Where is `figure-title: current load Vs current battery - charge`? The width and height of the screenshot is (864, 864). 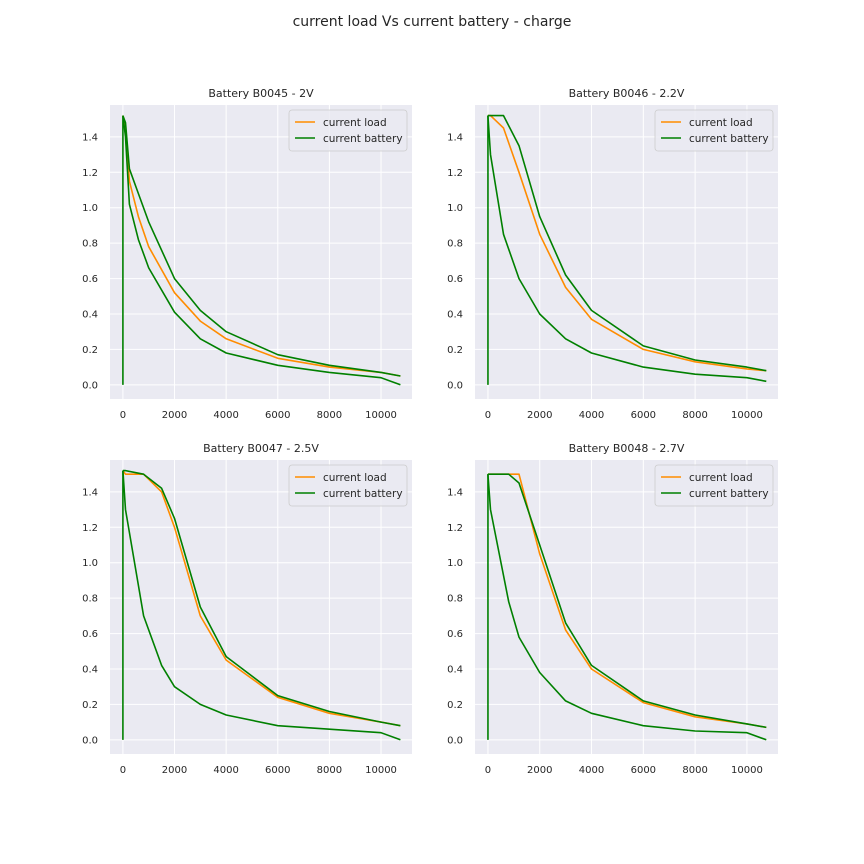
figure-title: current load Vs current battery - charge is located at coordinates (432, 22).